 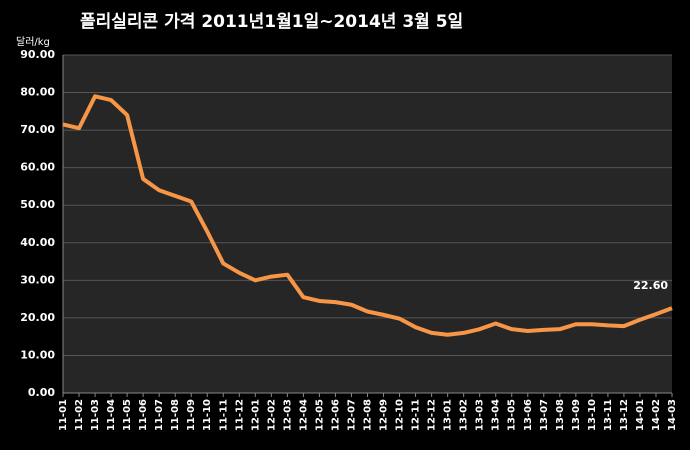 What do you see at coordinates (207, 415) in the screenshot?
I see `x-tick-label: 11-10` at bounding box center [207, 415].